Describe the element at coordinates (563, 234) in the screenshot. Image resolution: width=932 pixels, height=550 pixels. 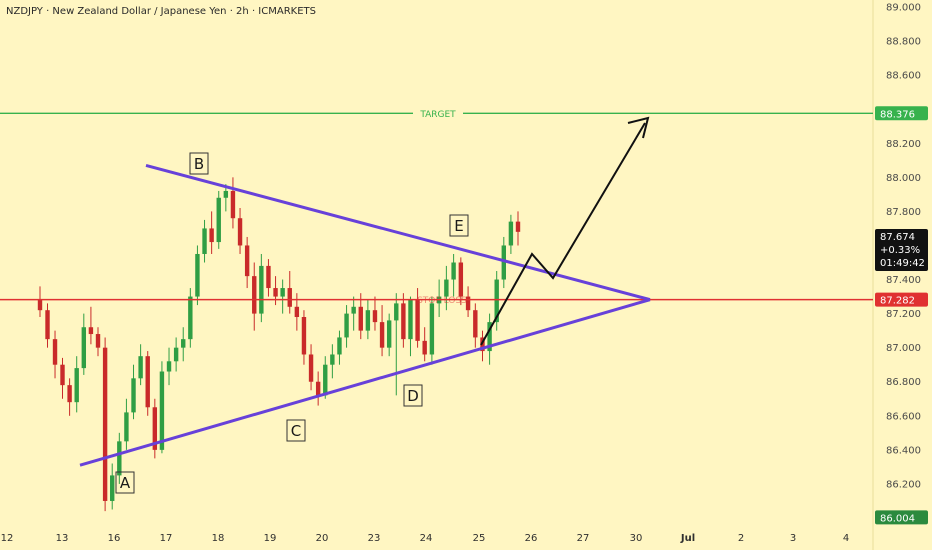
I see `projection-arrow` at that location.